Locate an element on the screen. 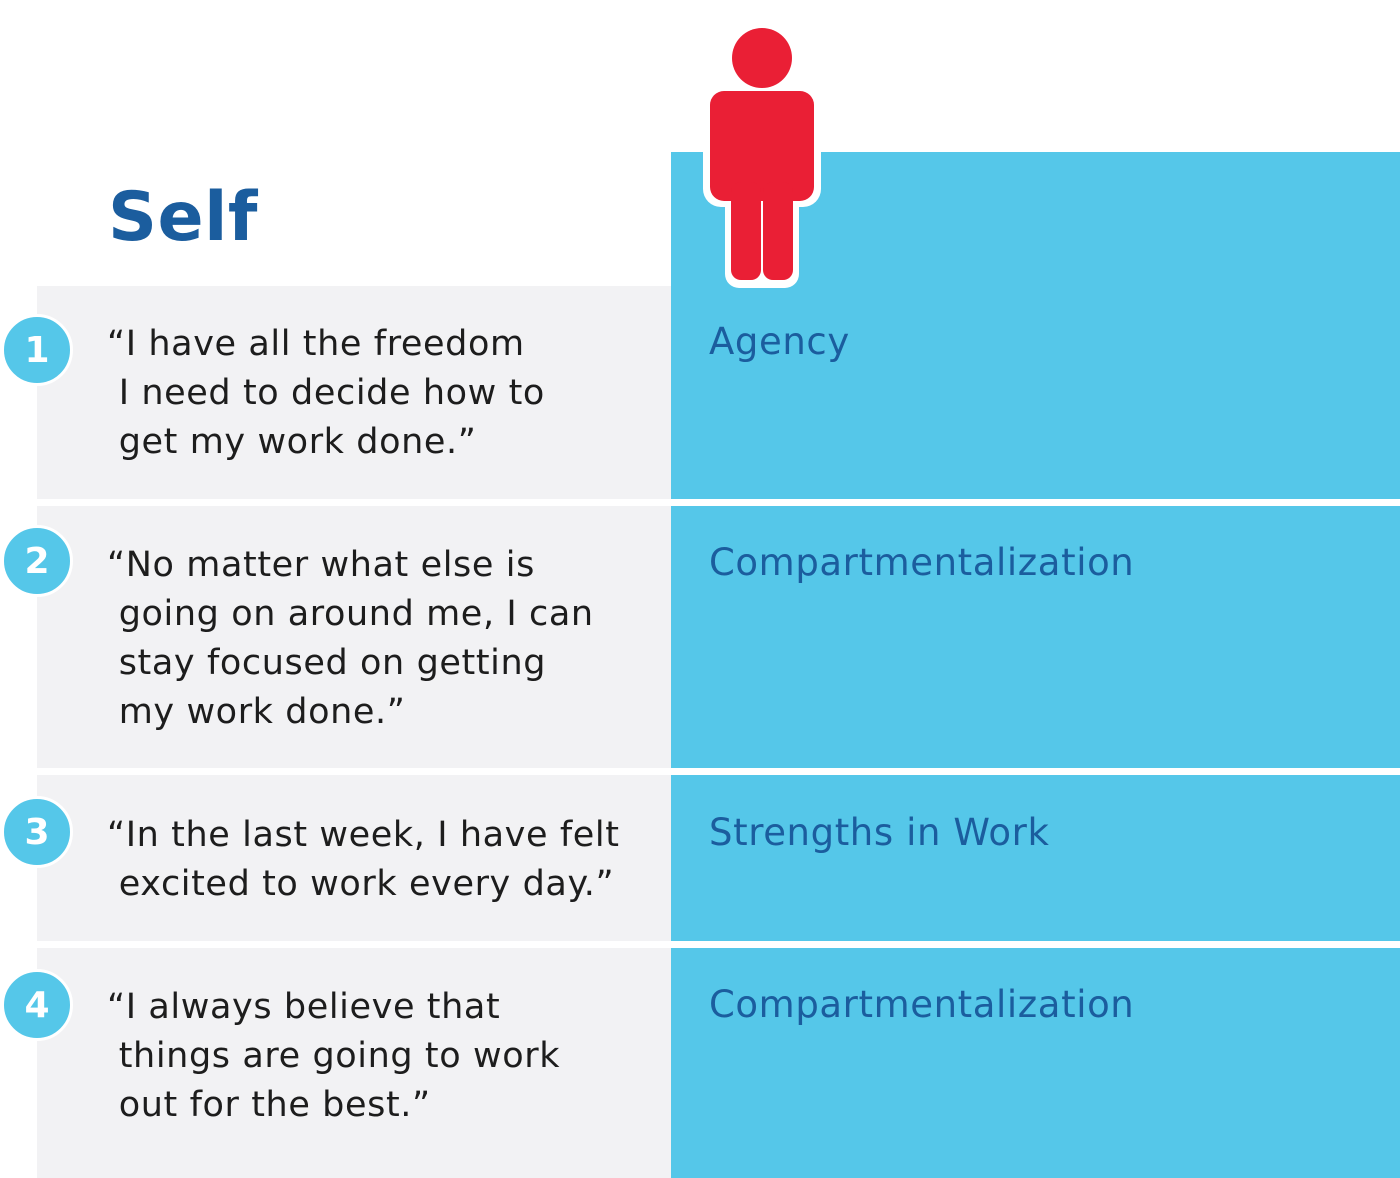  category-label: Agency is located at coordinates (779, 341).